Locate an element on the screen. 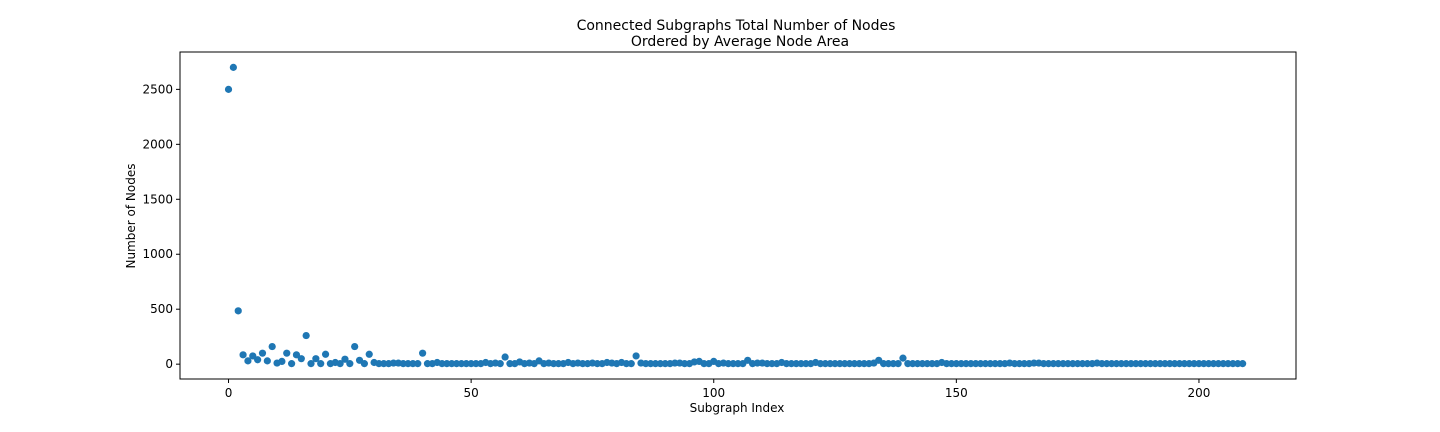 This screenshot has height=432, width=1440. x-tick-label: 200 is located at coordinates (1199, 393).